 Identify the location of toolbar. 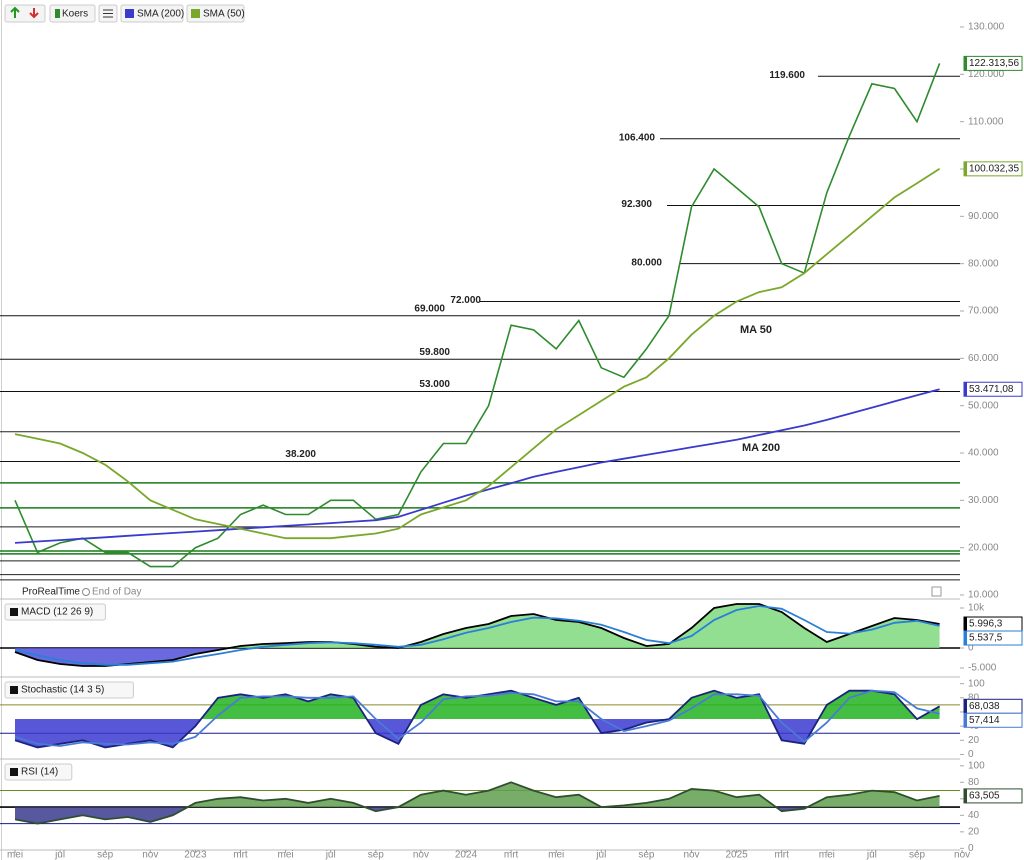
(124, 13).